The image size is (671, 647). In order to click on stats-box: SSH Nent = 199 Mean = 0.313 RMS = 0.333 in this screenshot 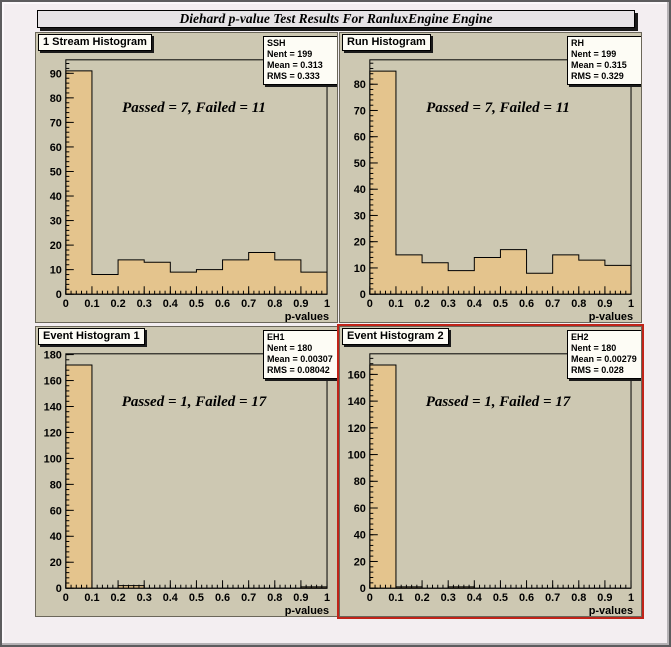, I will do `click(300, 60)`.